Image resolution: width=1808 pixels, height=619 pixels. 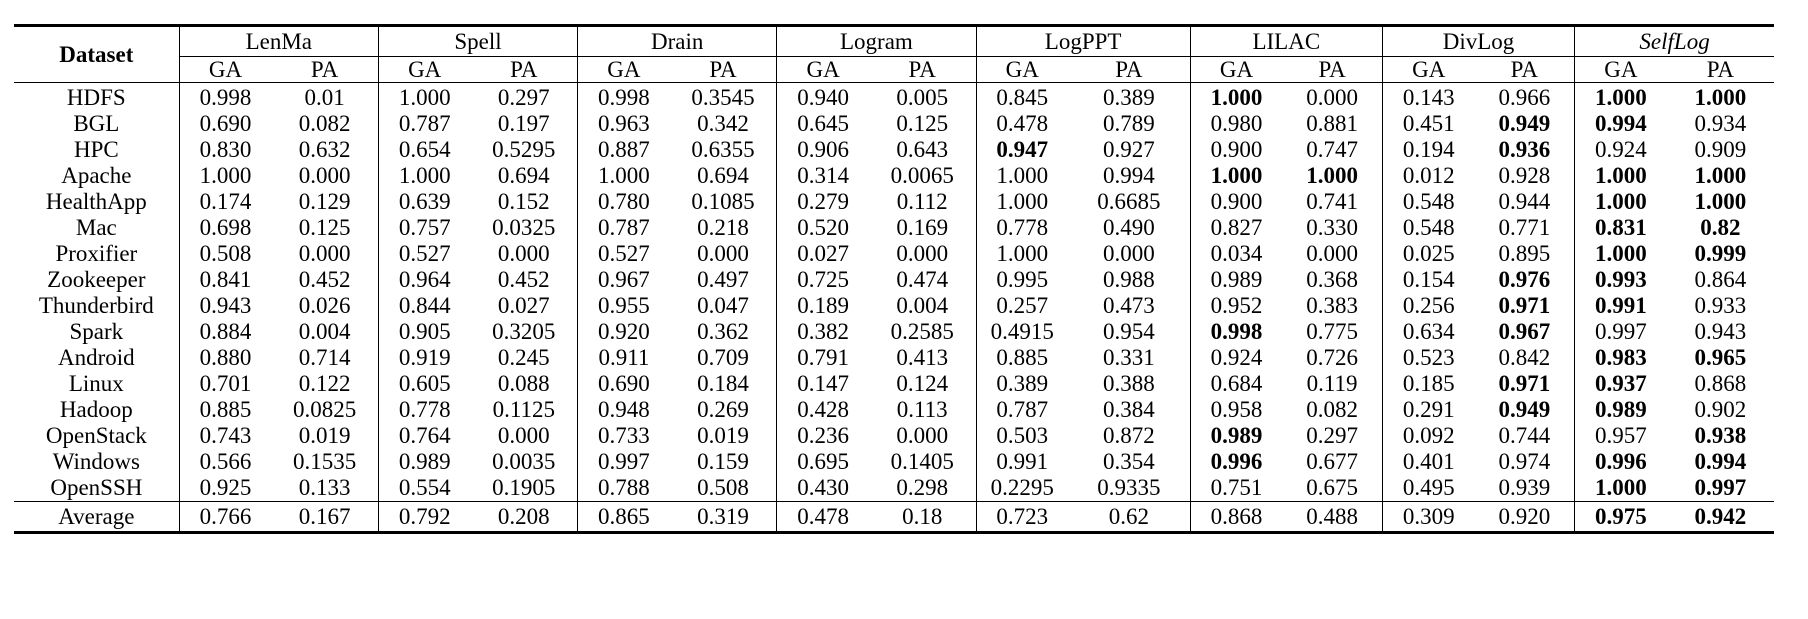 I want to click on value-cell: 0.997, so click(x=623, y=462).